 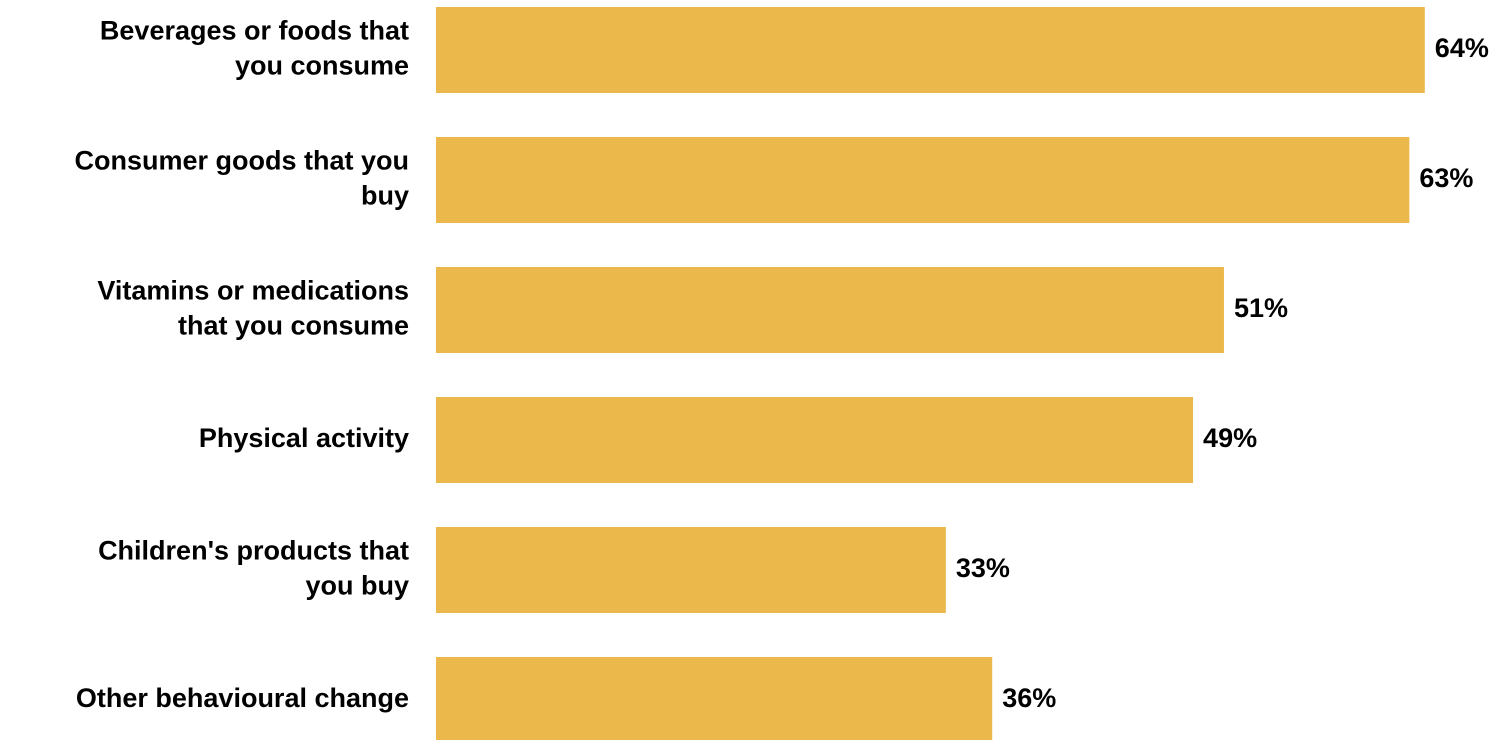 What do you see at coordinates (241, 178) in the screenshot?
I see `category-label: Consumer goods that you buy` at bounding box center [241, 178].